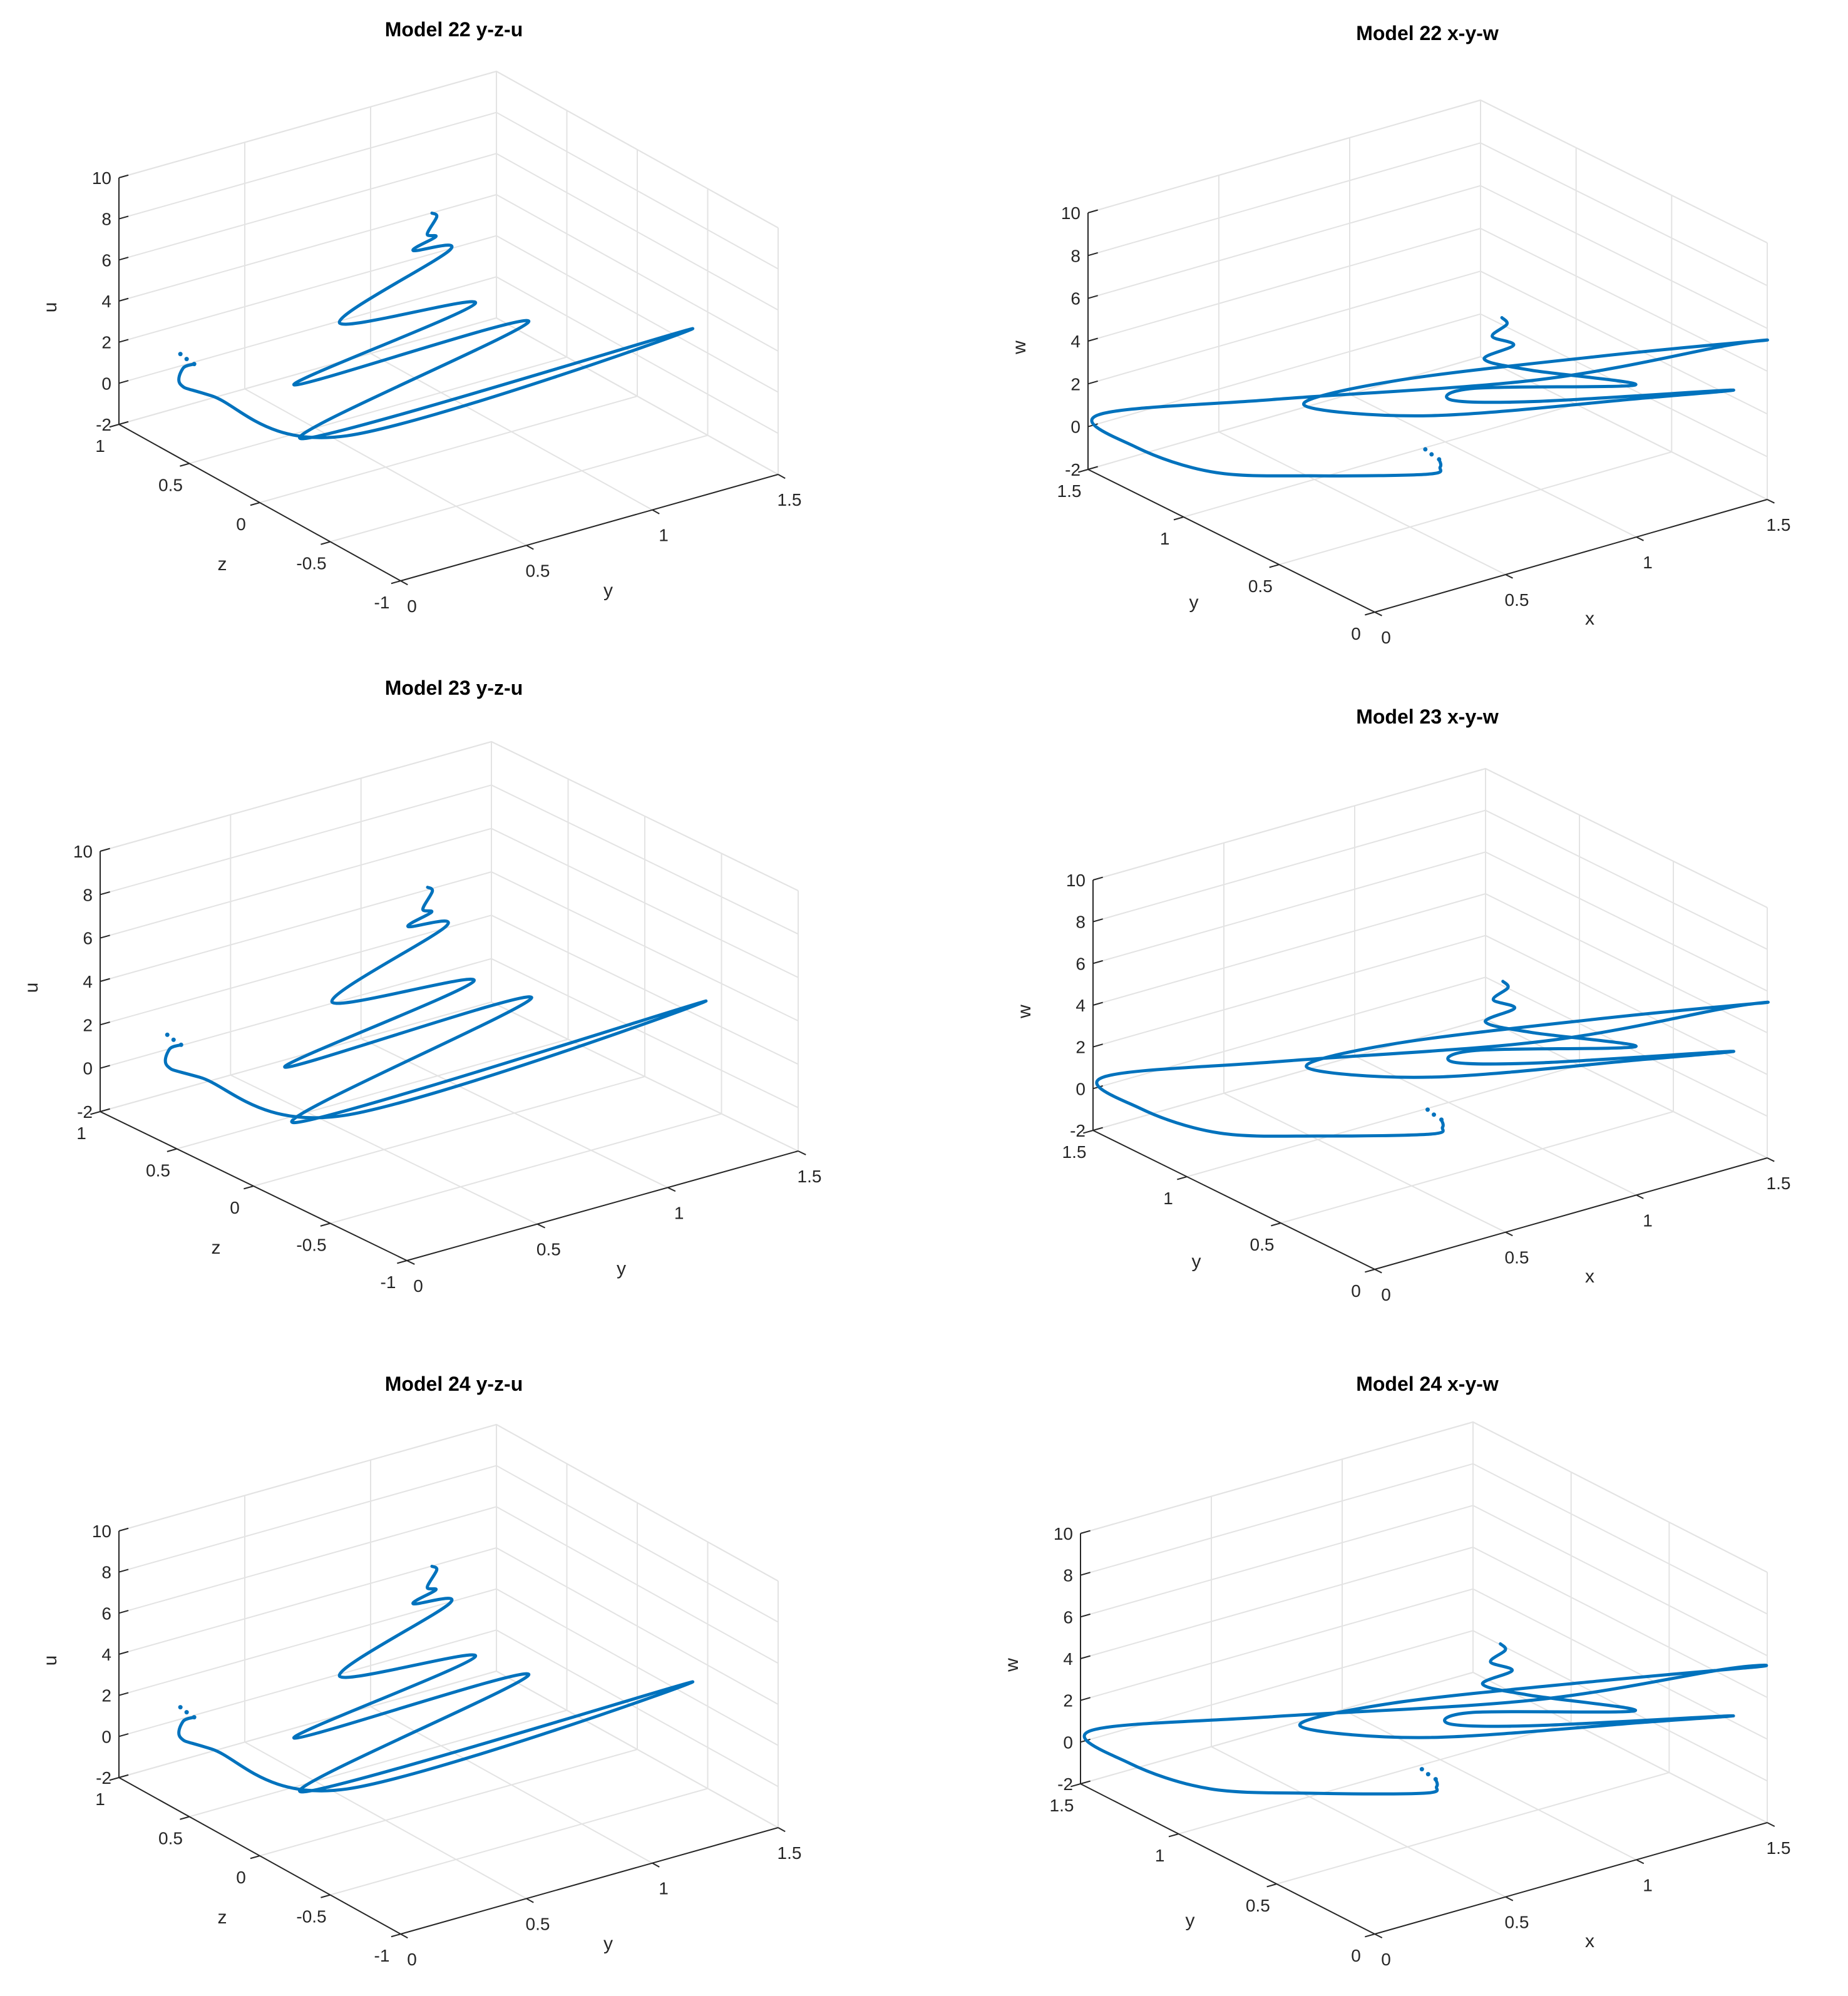 Image resolution: width=1848 pixels, height=1996 pixels. Describe the element at coordinates (1233, 1200) in the screenshot. I see `y-axis-line` at that location.